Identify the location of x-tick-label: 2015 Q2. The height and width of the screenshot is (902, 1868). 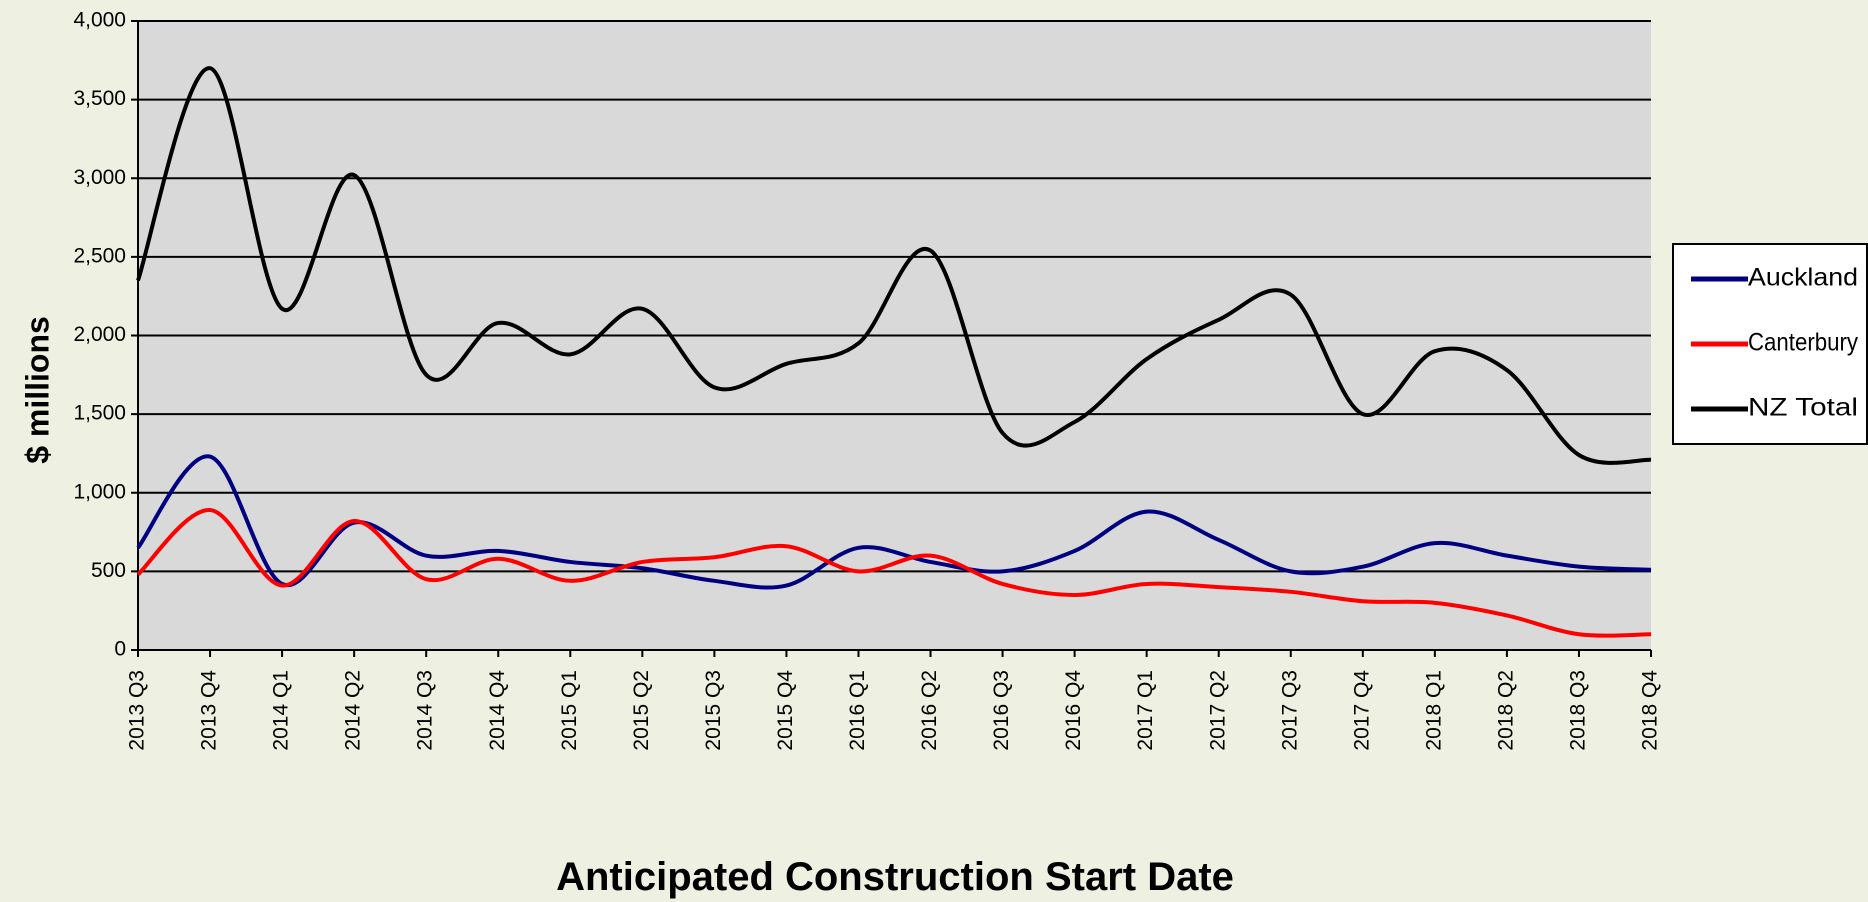
(641, 710).